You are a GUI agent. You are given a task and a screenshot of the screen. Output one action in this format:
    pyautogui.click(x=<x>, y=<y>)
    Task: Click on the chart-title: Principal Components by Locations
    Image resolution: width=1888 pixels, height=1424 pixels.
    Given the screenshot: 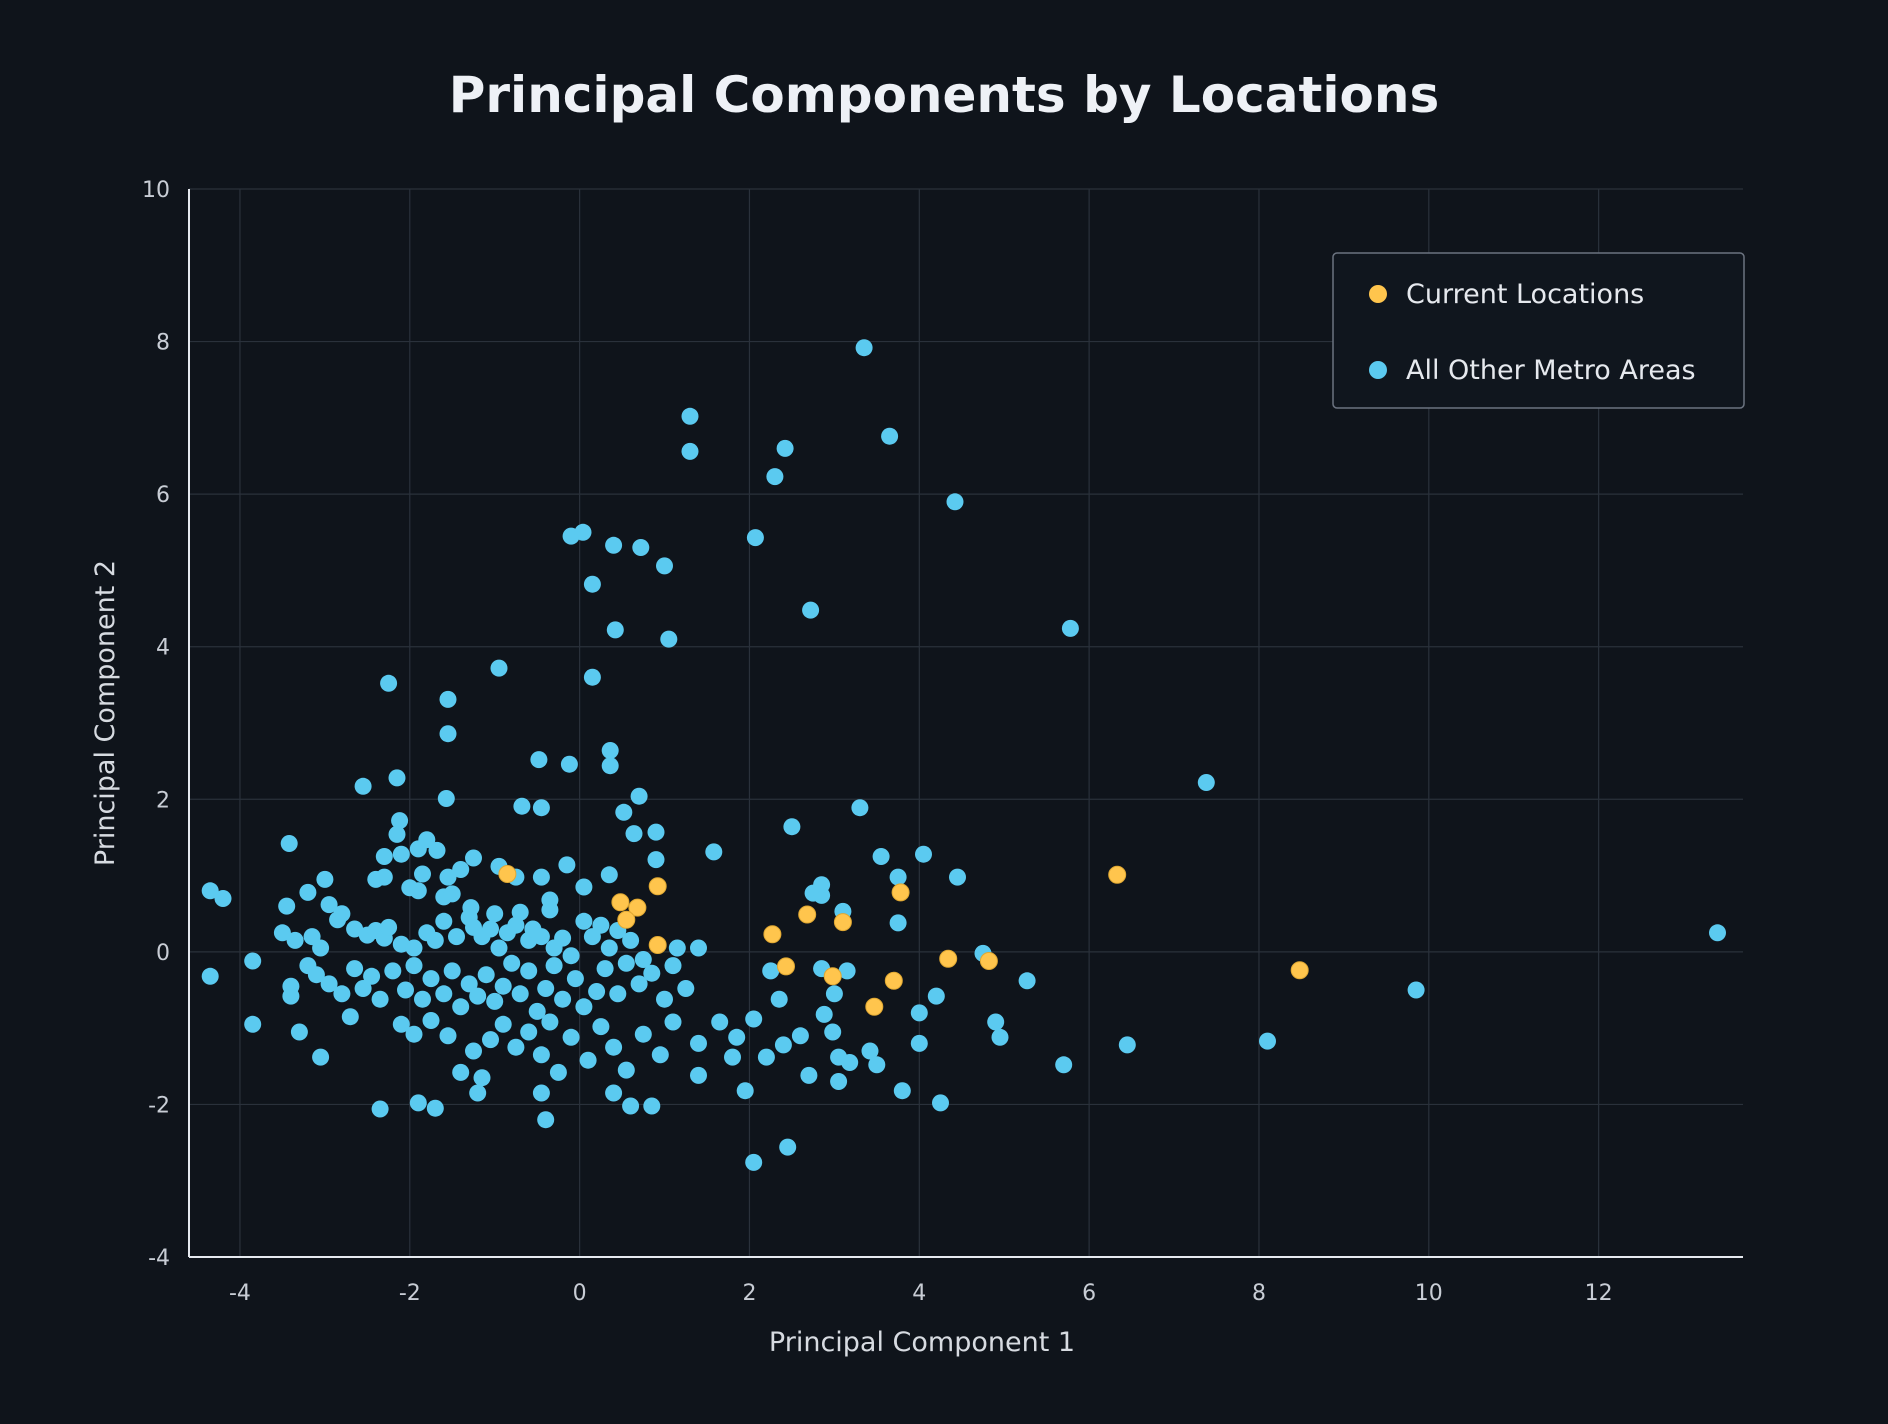 What is the action you would take?
    pyautogui.click(x=944, y=95)
    